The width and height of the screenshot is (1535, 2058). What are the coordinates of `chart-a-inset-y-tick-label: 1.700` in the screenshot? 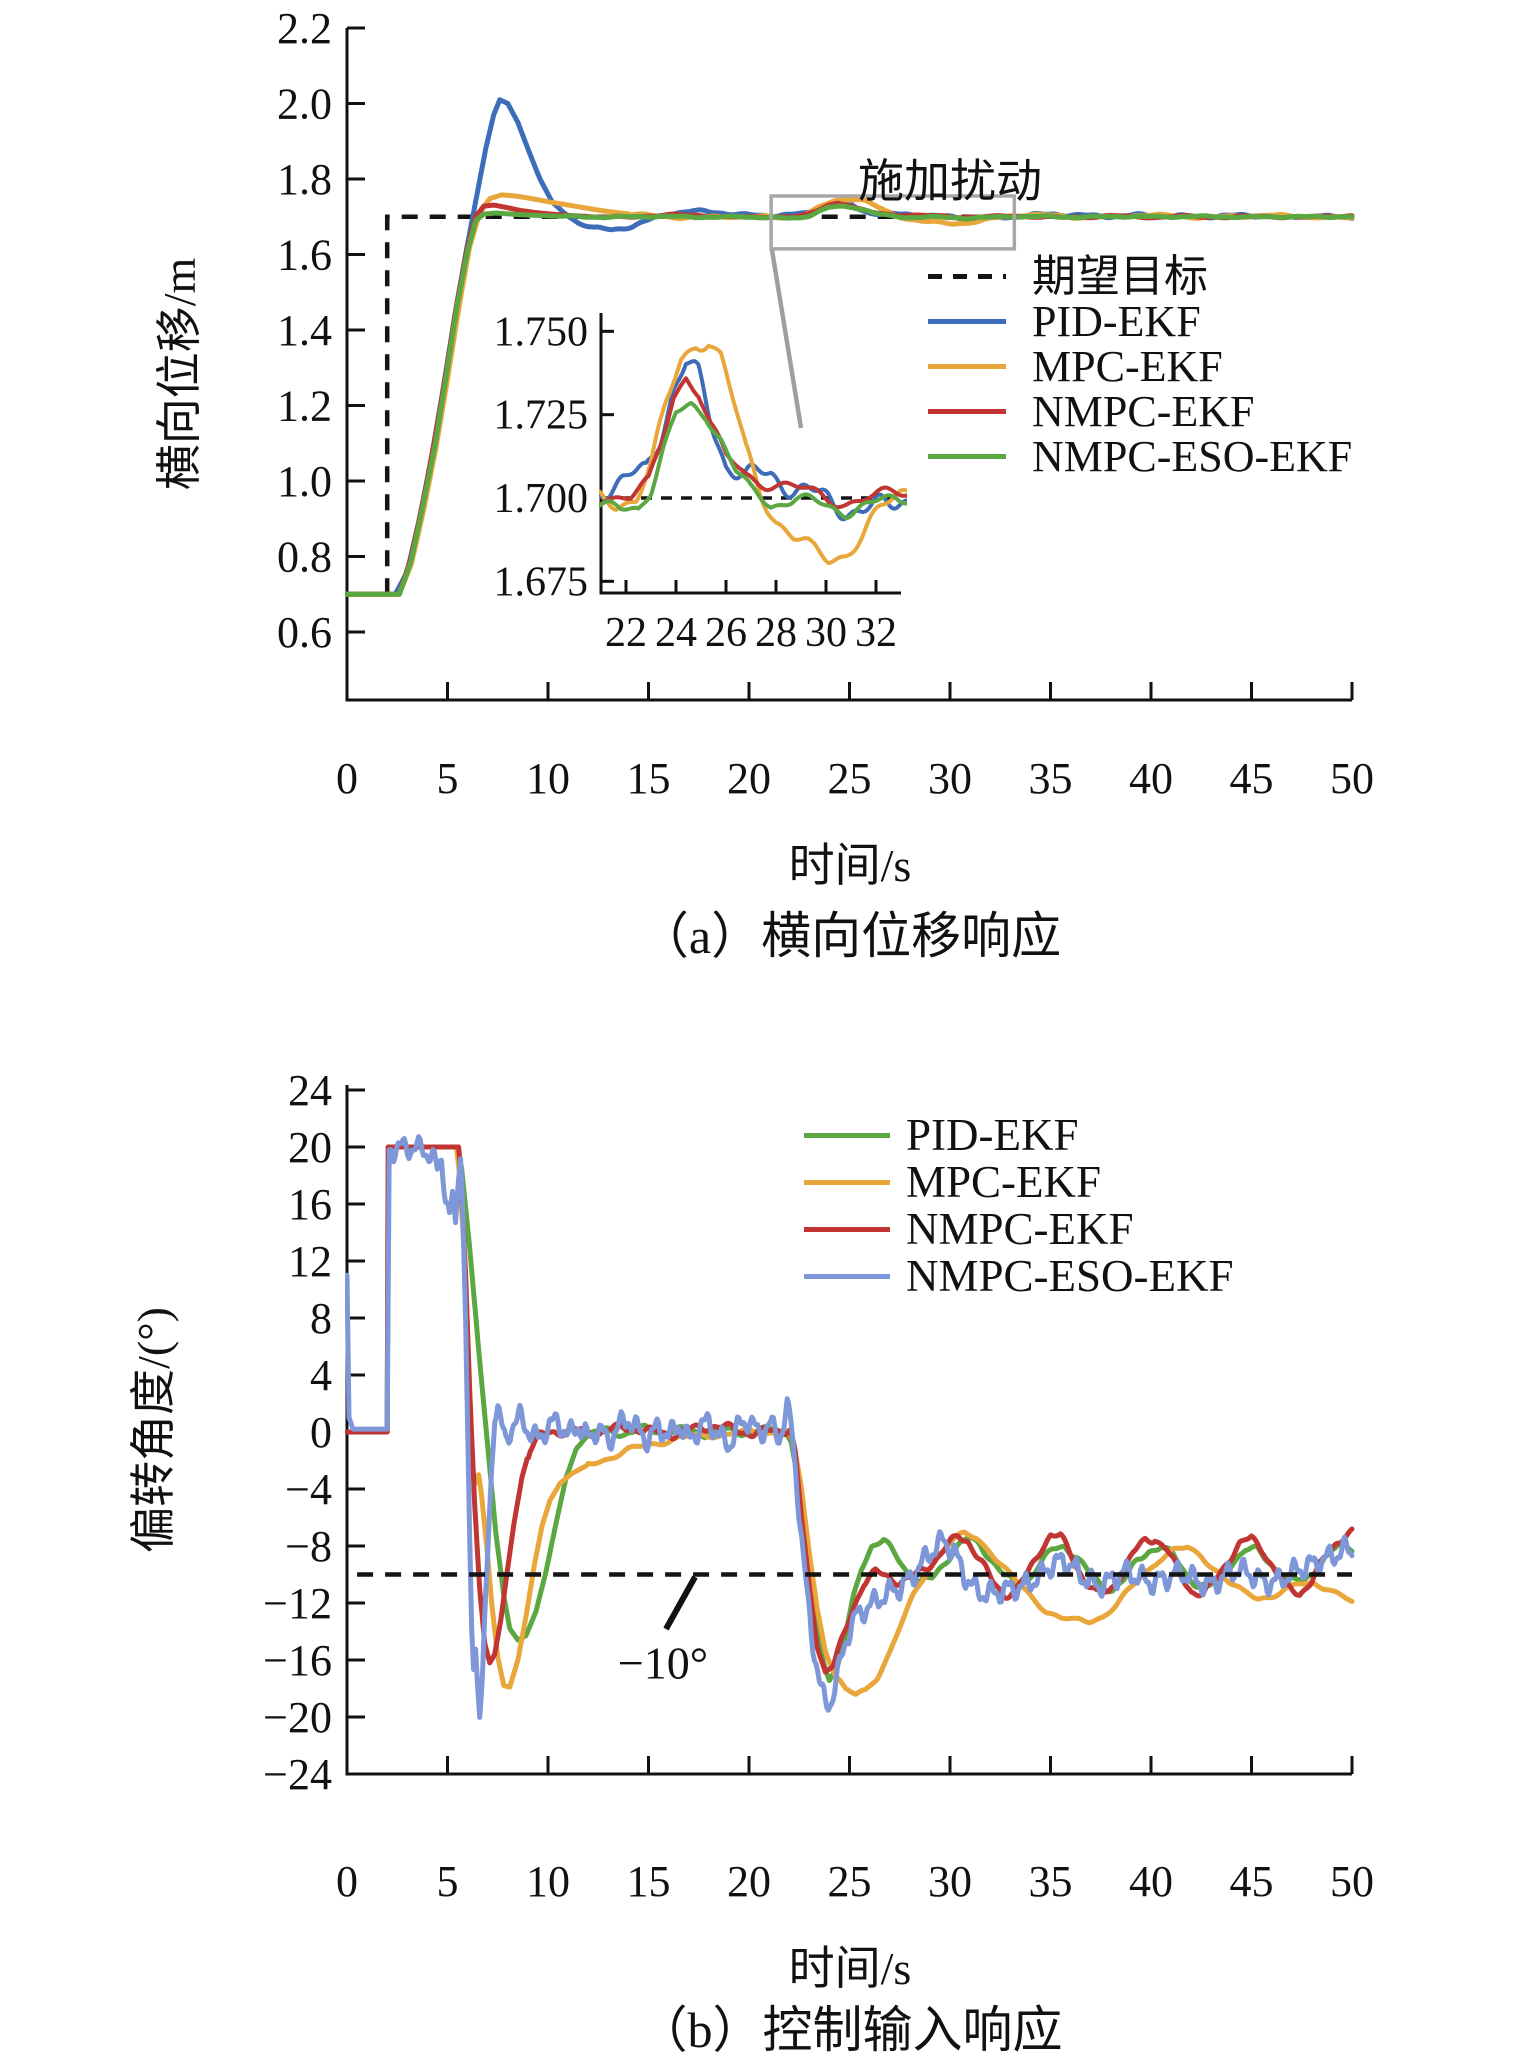 It's located at (541, 499).